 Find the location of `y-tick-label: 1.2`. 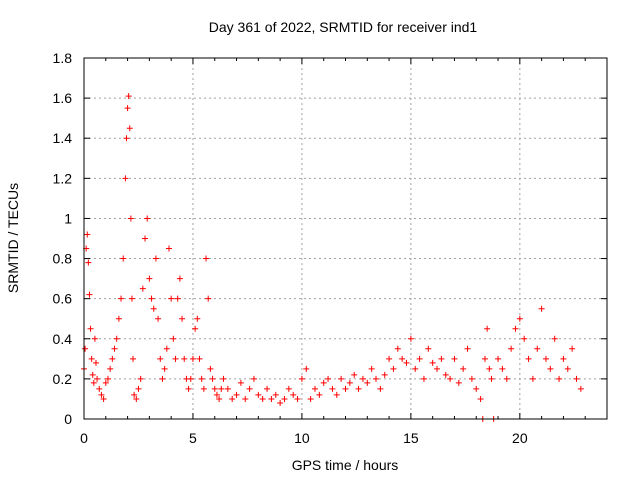

y-tick-label: 1.2 is located at coordinates (63, 178).